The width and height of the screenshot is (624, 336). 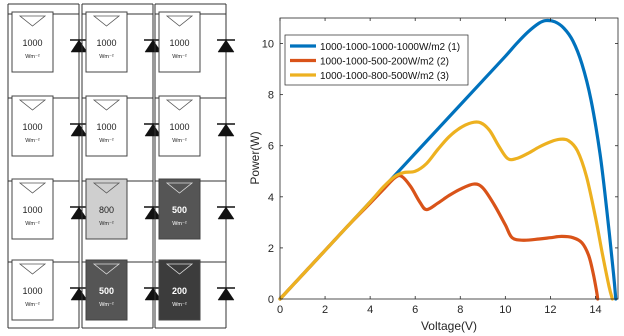 I want to click on pv-module: 800 Wm⁻², so click(x=106, y=209).